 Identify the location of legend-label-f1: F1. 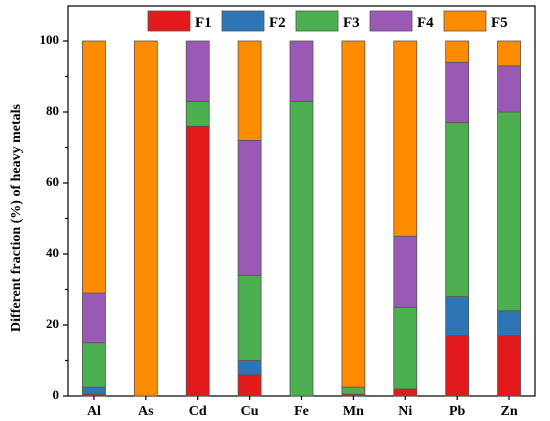
(203, 23).